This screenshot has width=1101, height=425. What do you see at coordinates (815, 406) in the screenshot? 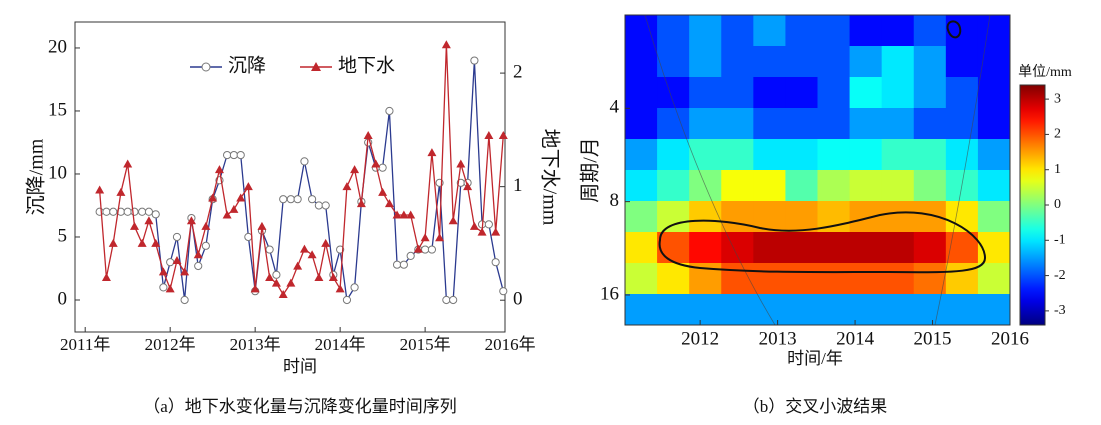
I see `caption: （b）交叉小波结果` at bounding box center [815, 406].